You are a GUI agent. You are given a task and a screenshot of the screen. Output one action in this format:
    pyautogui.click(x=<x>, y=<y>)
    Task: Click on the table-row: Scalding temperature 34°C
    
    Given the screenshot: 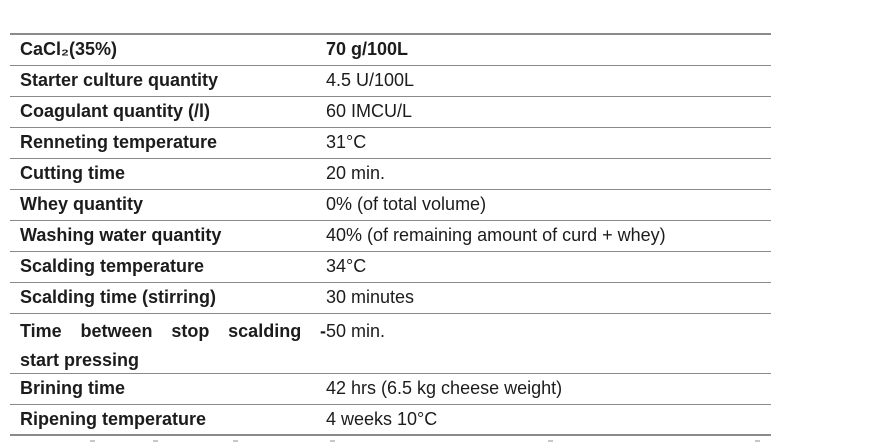 What is the action you would take?
    pyautogui.click(x=390, y=267)
    